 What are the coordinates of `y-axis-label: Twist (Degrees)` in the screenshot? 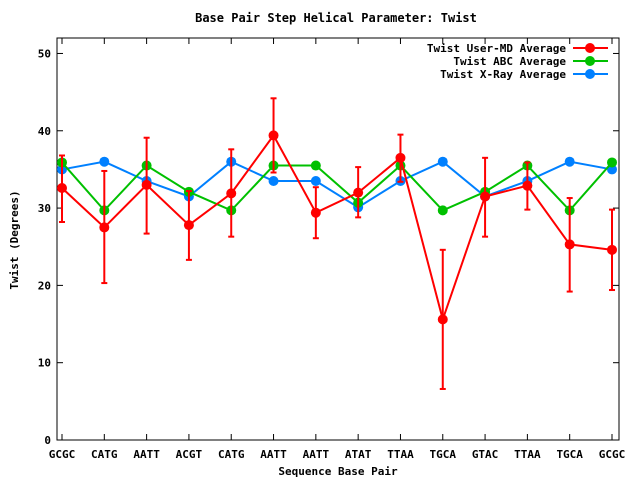 It's located at (14, 239).